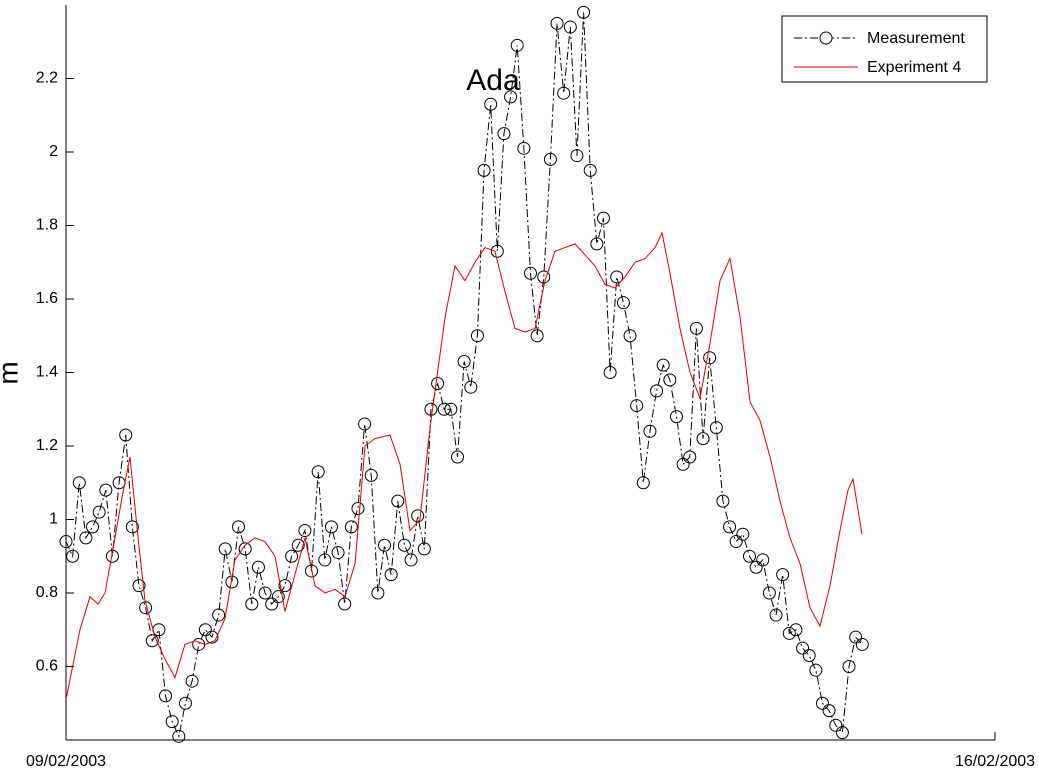  I want to click on y-tick-label: 0.6, so click(47, 666).